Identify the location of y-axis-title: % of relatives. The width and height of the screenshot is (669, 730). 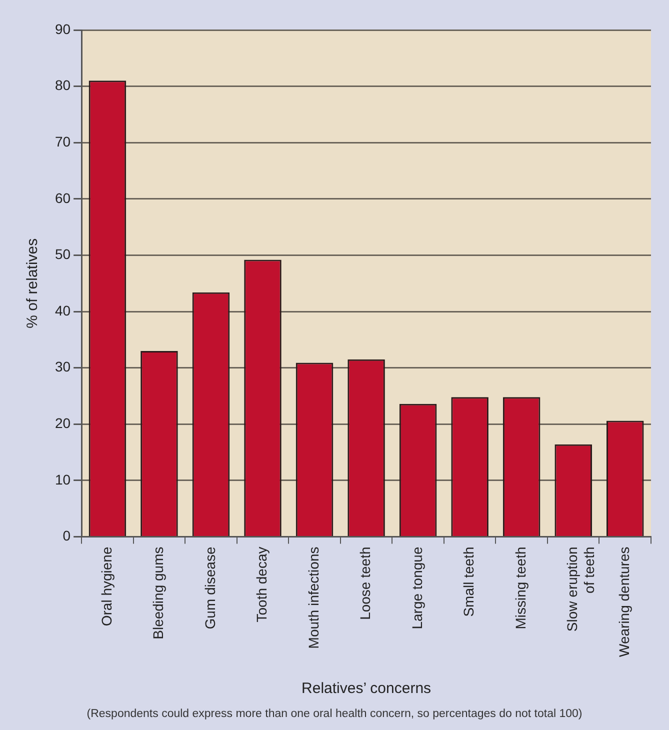
(33, 283).